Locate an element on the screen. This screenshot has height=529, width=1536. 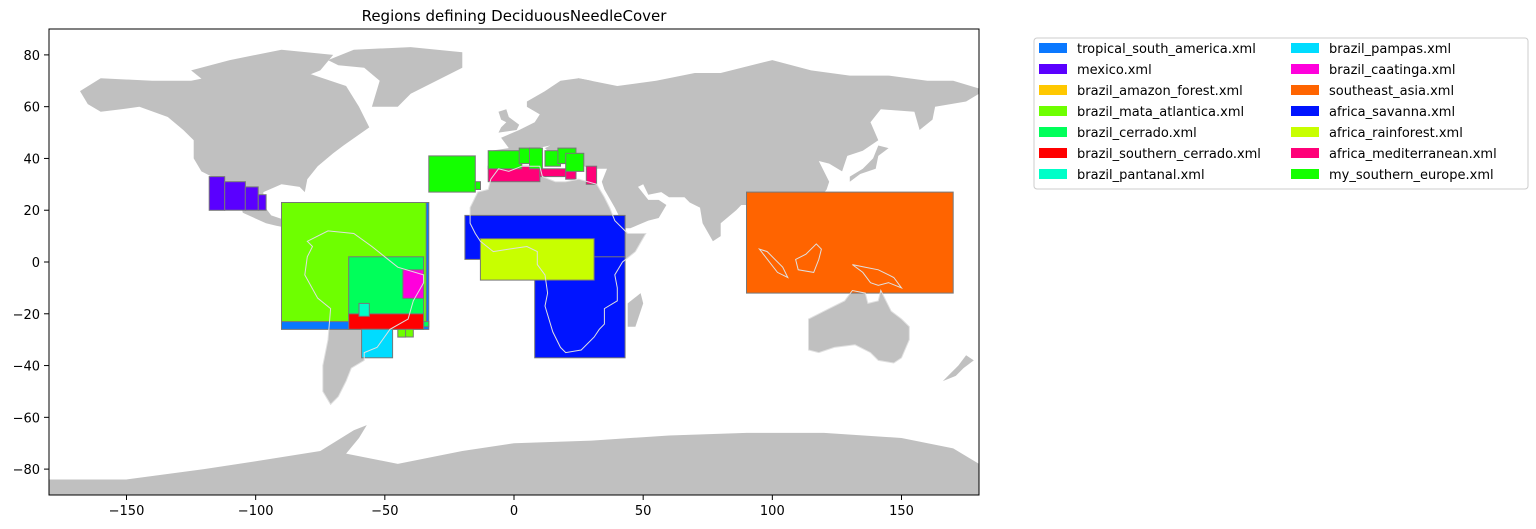
y-tick-label: 20 is located at coordinates (31, 211).